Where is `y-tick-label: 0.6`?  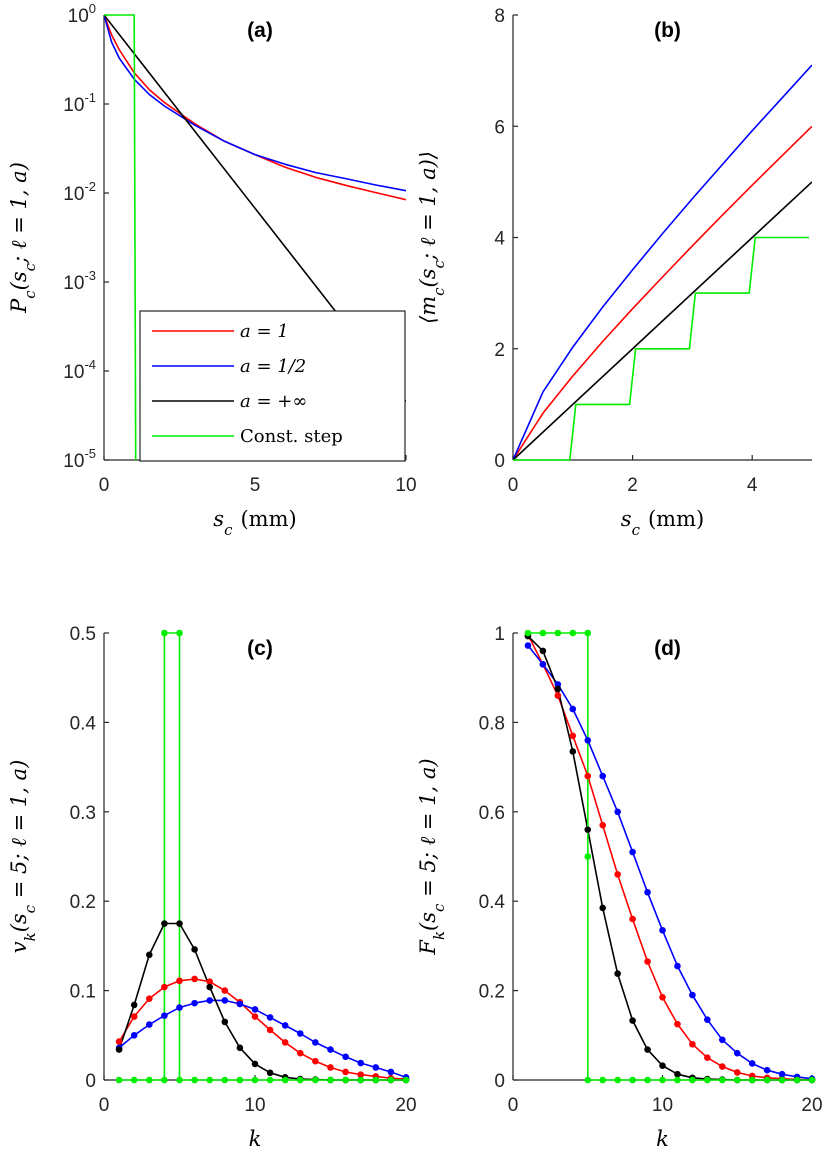
y-tick-label: 0.6 is located at coordinates (492, 813).